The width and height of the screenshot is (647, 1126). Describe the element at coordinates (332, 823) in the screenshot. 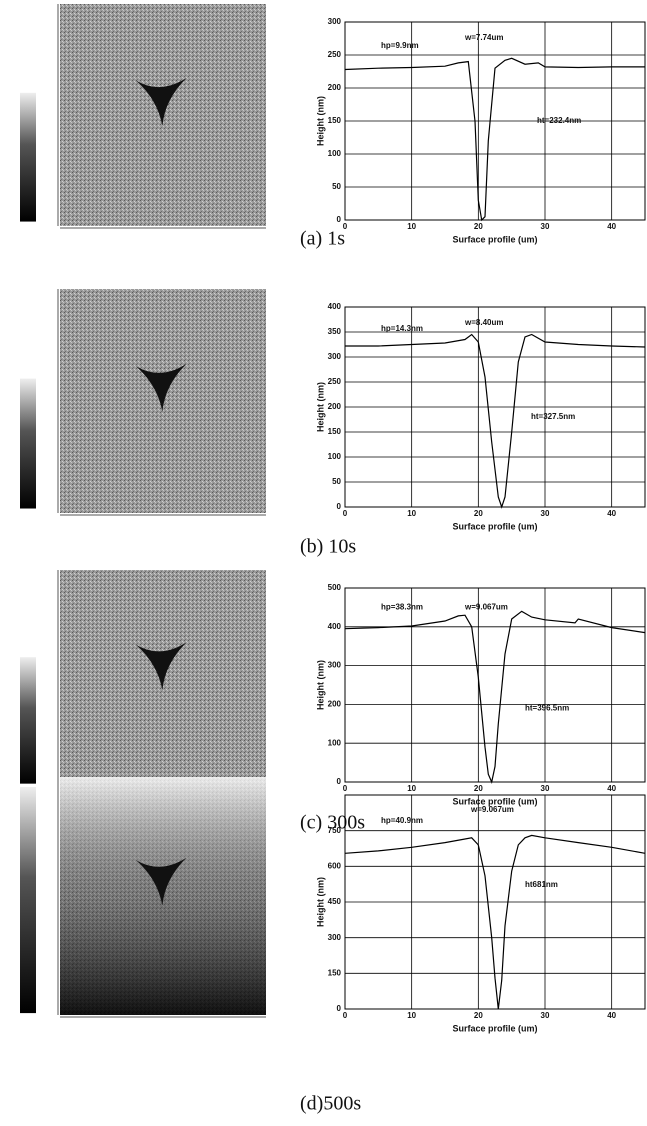

I see `caption: (c) 300s` at that location.